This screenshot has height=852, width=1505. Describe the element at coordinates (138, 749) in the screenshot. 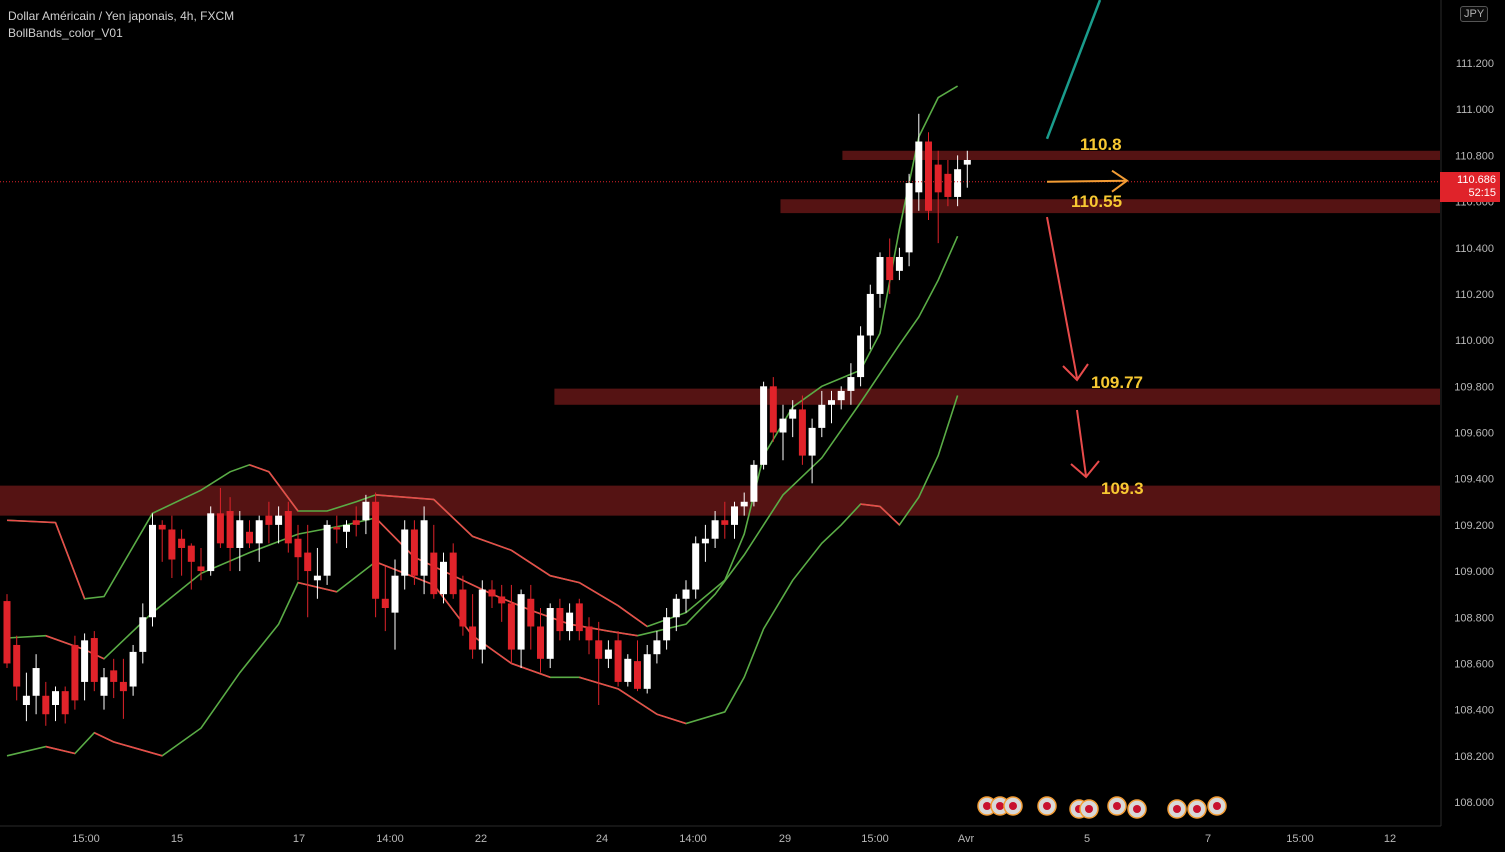

I see `band-lower-falling` at that location.